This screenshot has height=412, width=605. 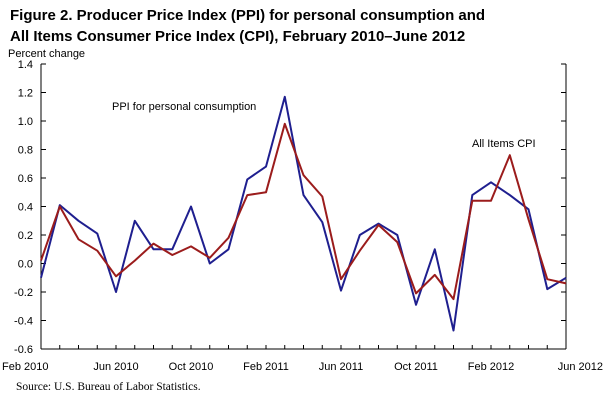 I want to click on x-tick-label: Oct 2010, so click(x=191, y=367).